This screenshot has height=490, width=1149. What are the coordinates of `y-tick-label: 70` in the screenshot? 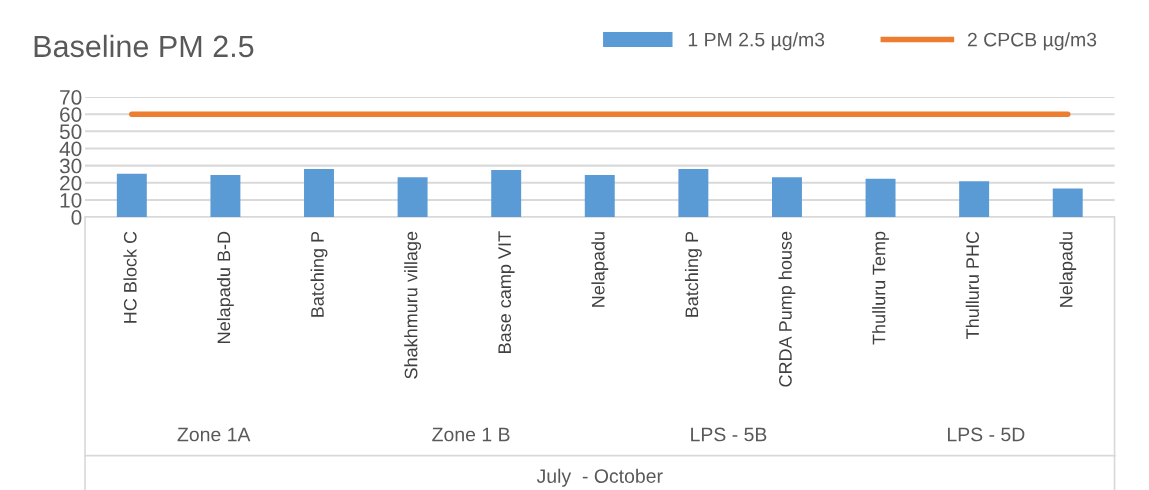 It's located at (71, 97).